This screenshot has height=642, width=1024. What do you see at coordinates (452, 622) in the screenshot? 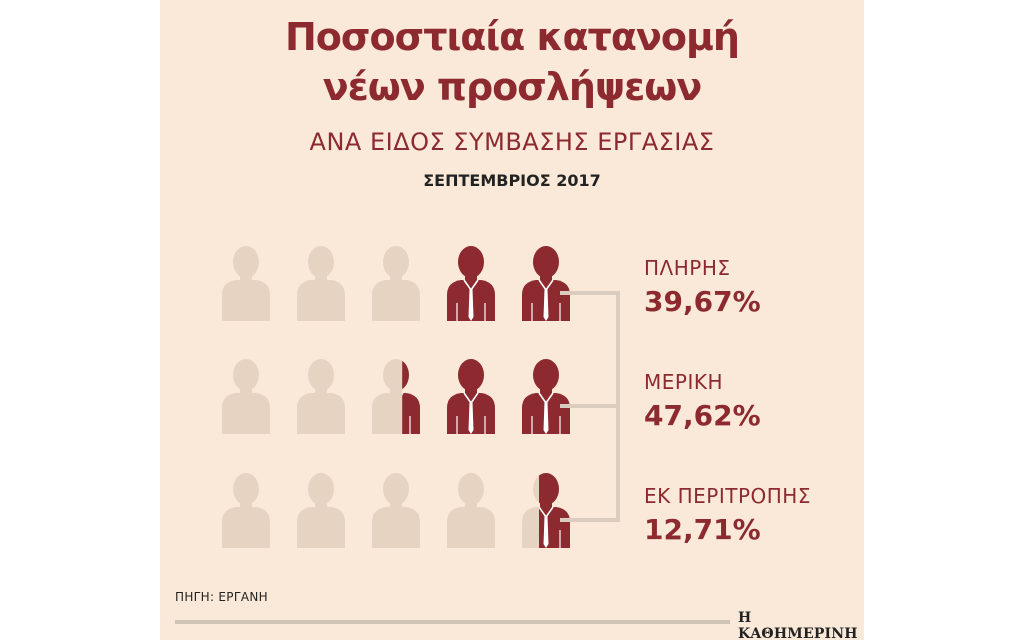
I see `footer-rule` at bounding box center [452, 622].